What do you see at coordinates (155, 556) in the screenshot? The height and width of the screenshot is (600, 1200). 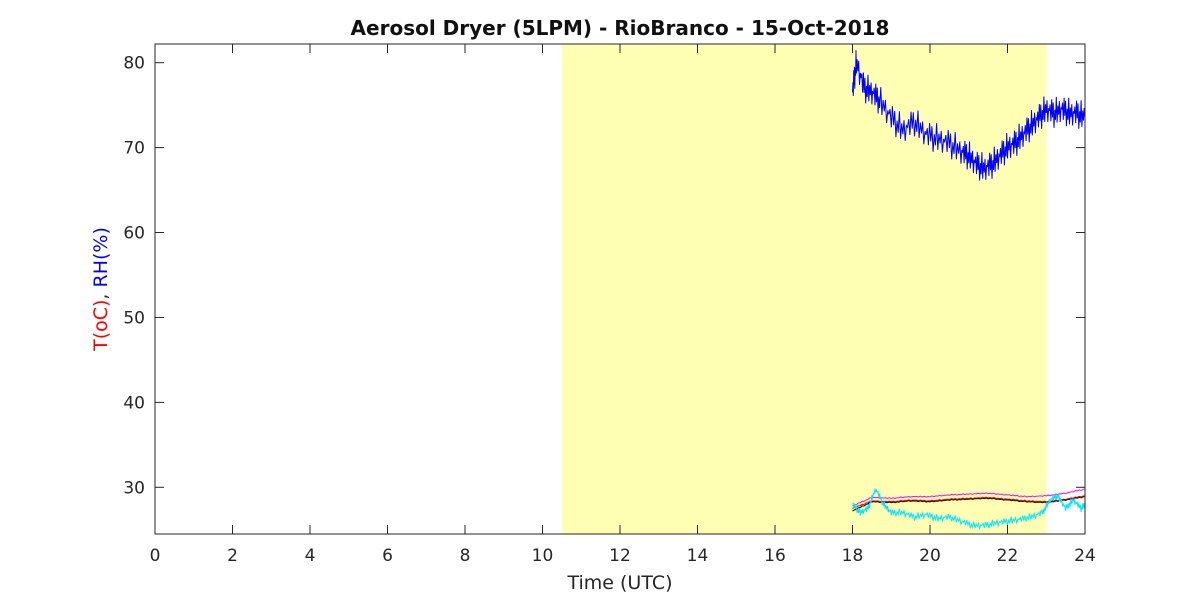 I see `x-tick-label: 0` at bounding box center [155, 556].